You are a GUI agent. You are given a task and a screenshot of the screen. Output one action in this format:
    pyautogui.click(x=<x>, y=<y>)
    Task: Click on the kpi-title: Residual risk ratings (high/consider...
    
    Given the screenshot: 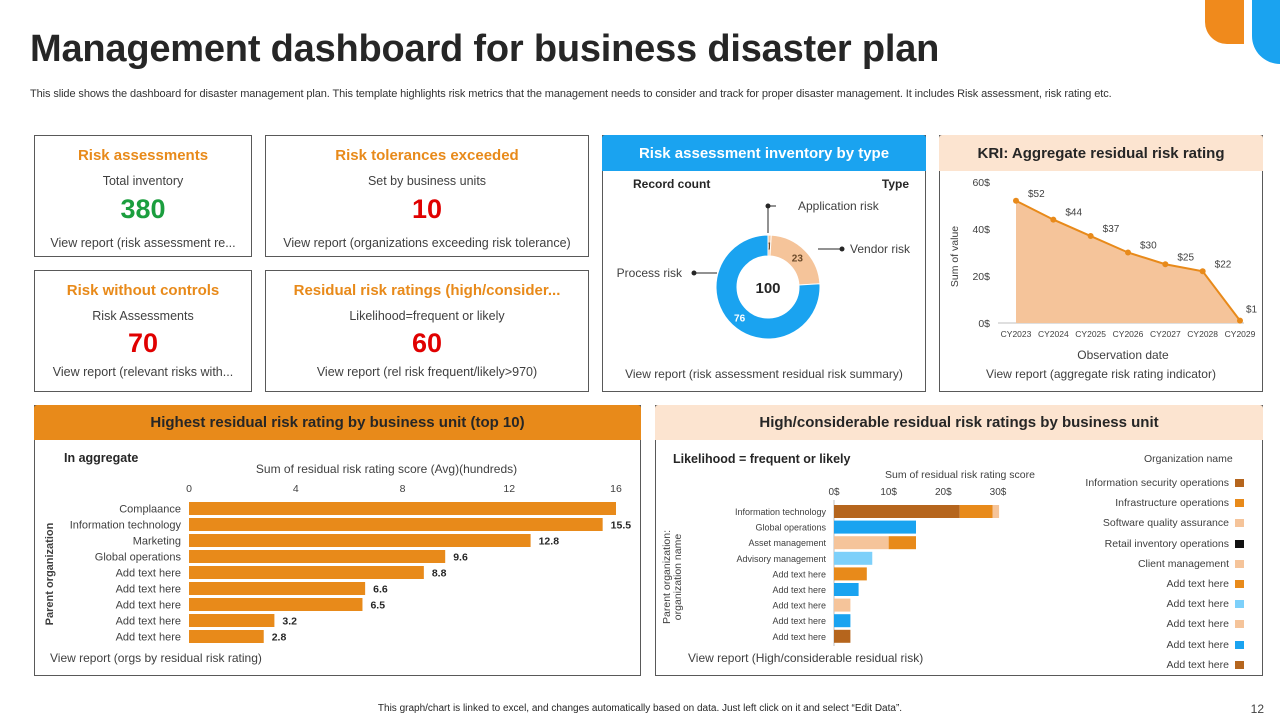 What is the action you would take?
    pyautogui.click(x=427, y=290)
    